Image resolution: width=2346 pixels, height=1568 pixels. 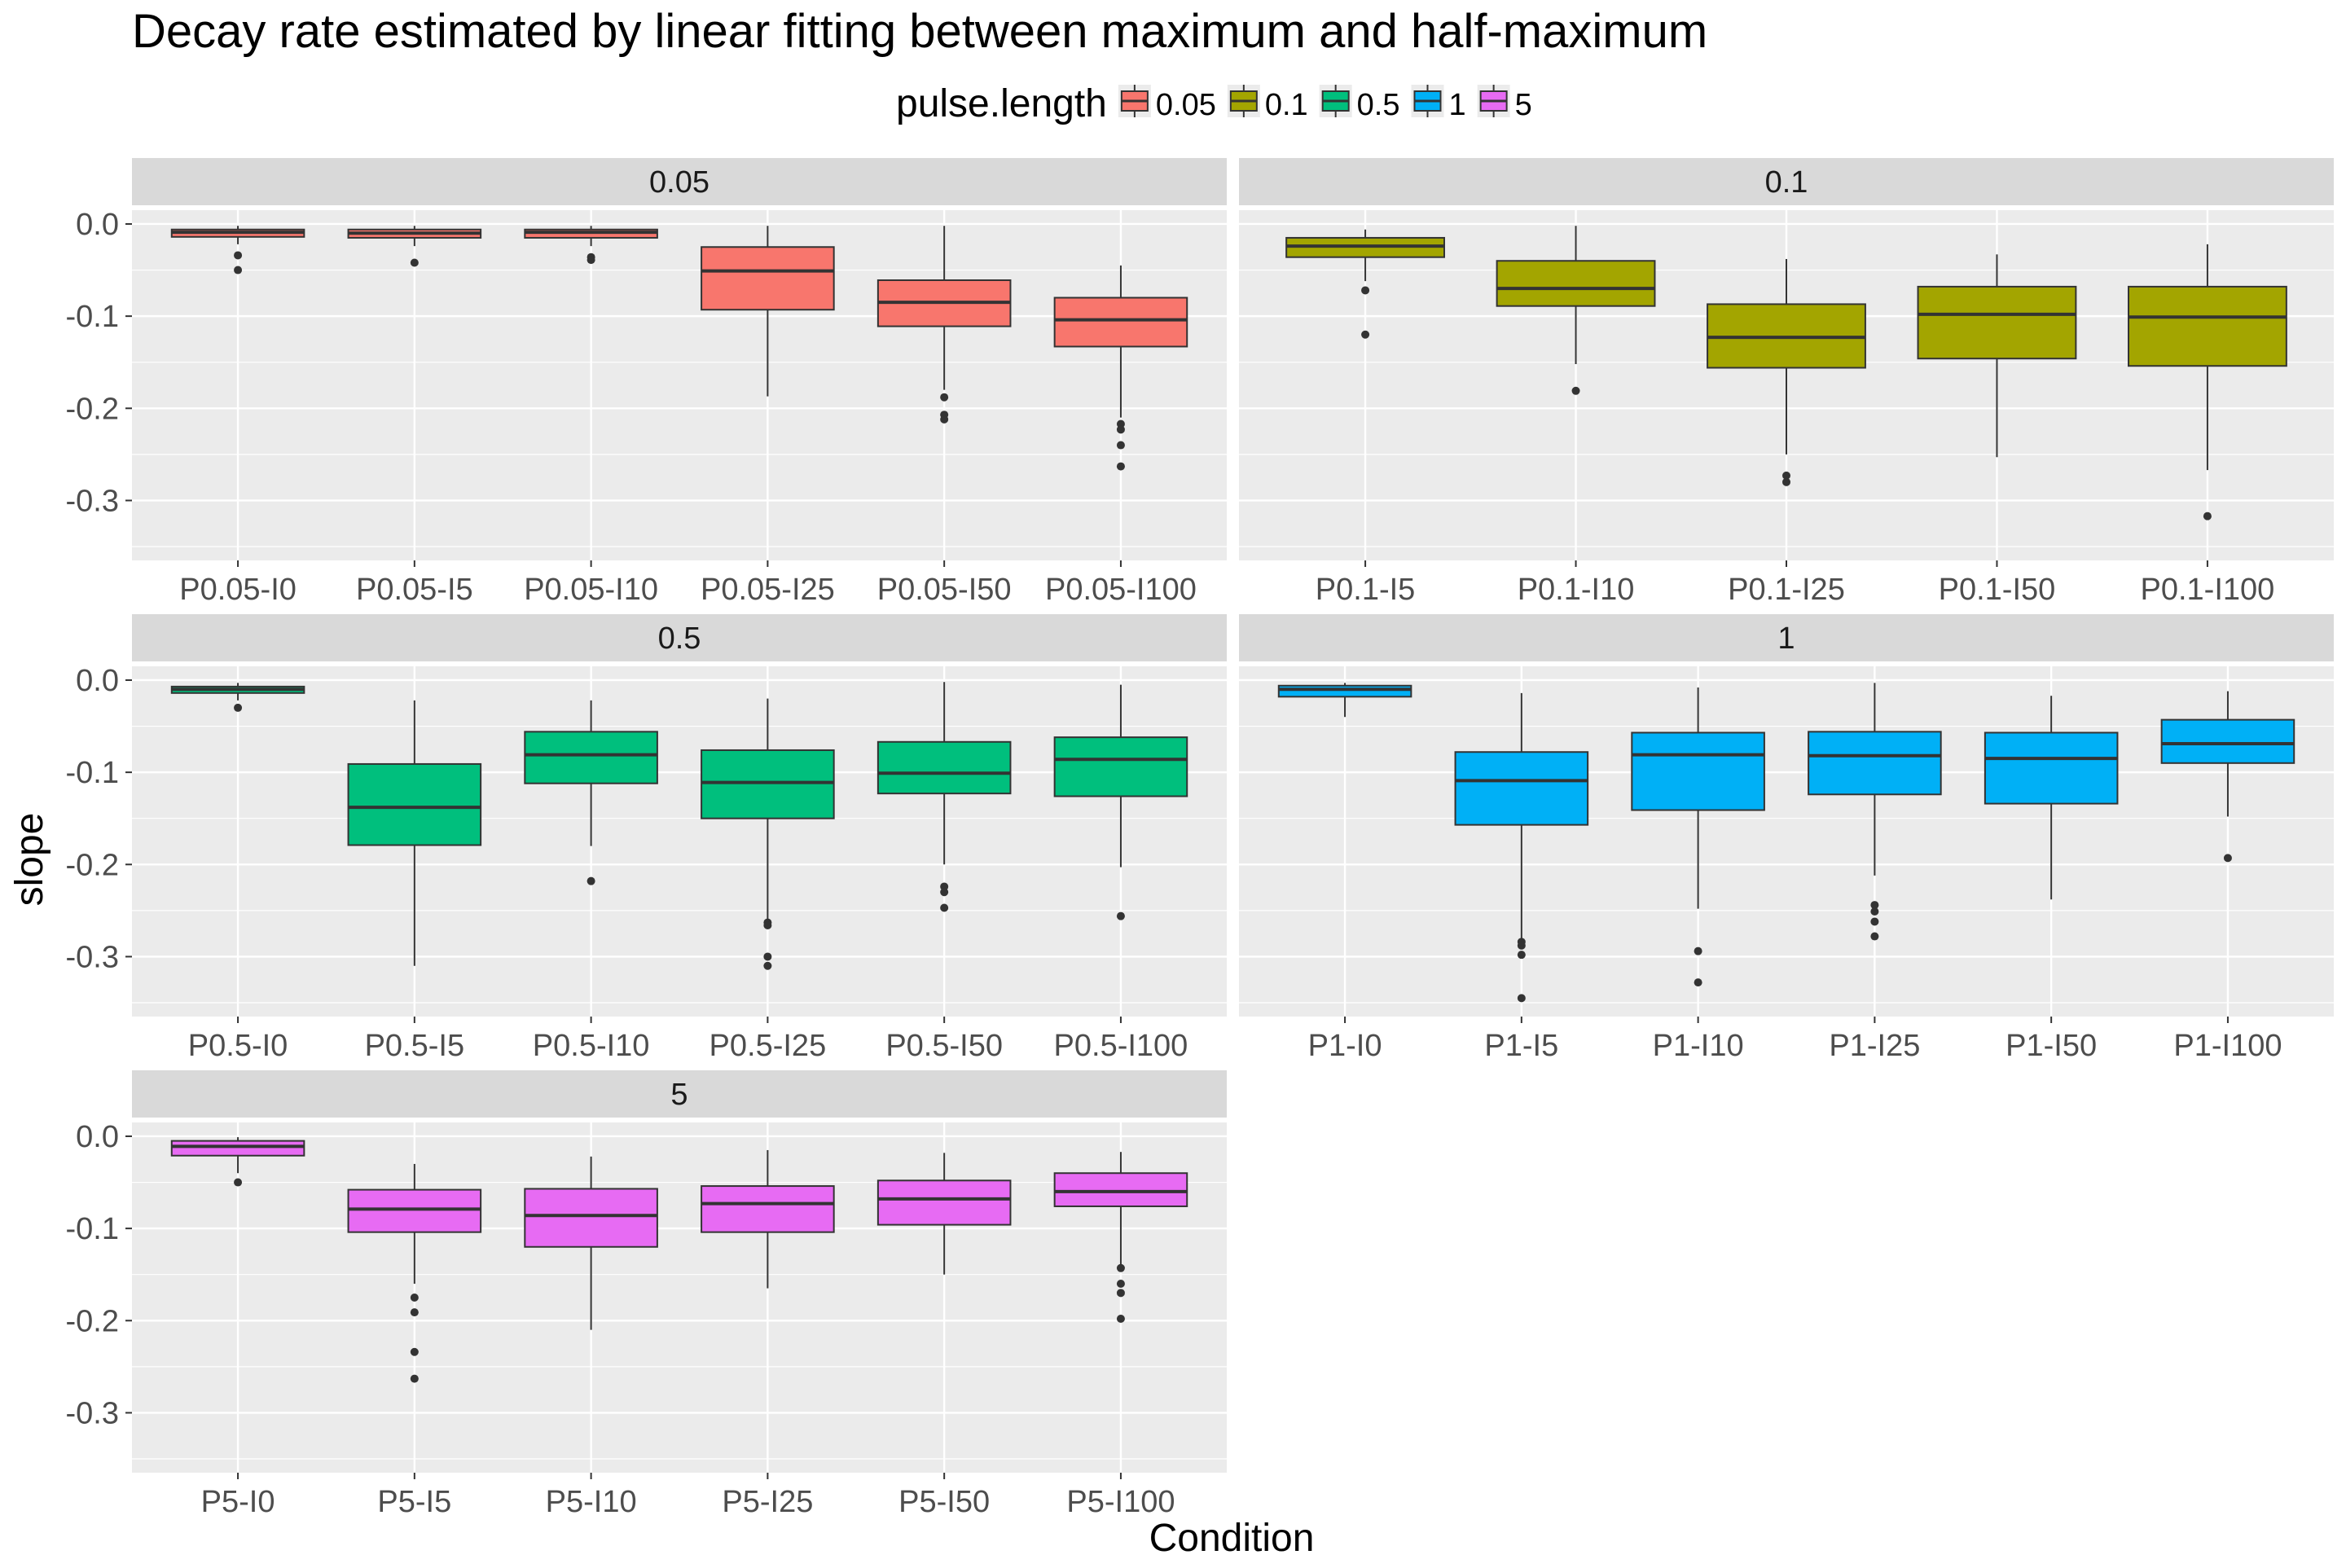 I want to click on legend-entry: 0.5, so click(x=1359, y=103).